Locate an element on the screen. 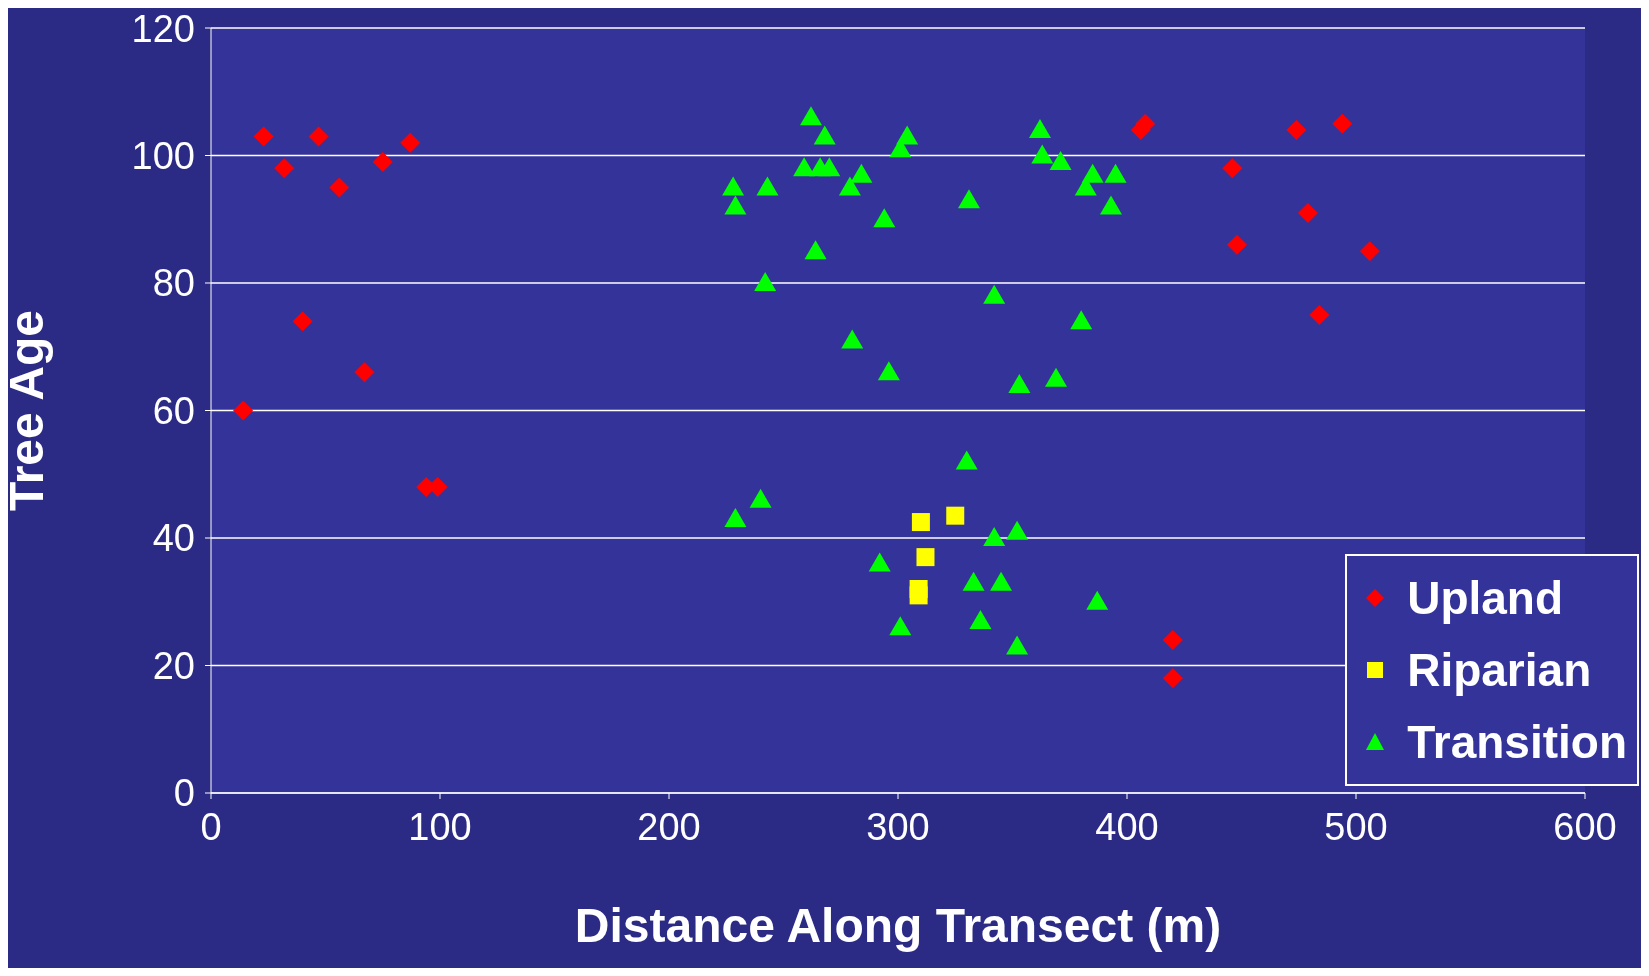 The width and height of the screenshot is (1649, 976). x-tick-label: 200 is located at coordinates (669, 826).